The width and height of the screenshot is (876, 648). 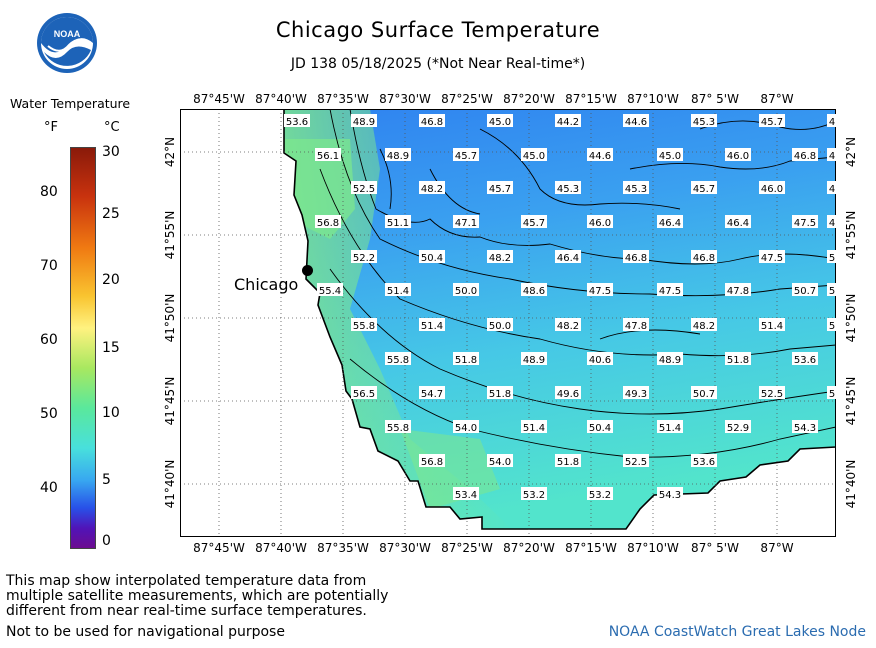 I want to click on temp-value: 53.4, so click(x=466, y=495).